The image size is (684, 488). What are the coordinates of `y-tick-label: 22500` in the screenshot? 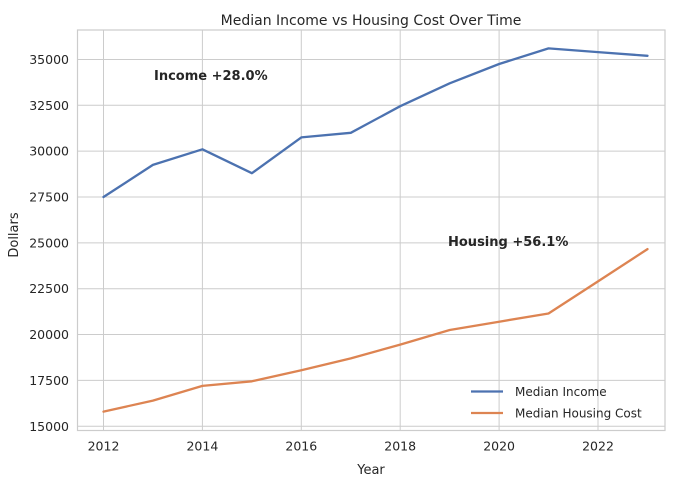 It's located at (49, 288).